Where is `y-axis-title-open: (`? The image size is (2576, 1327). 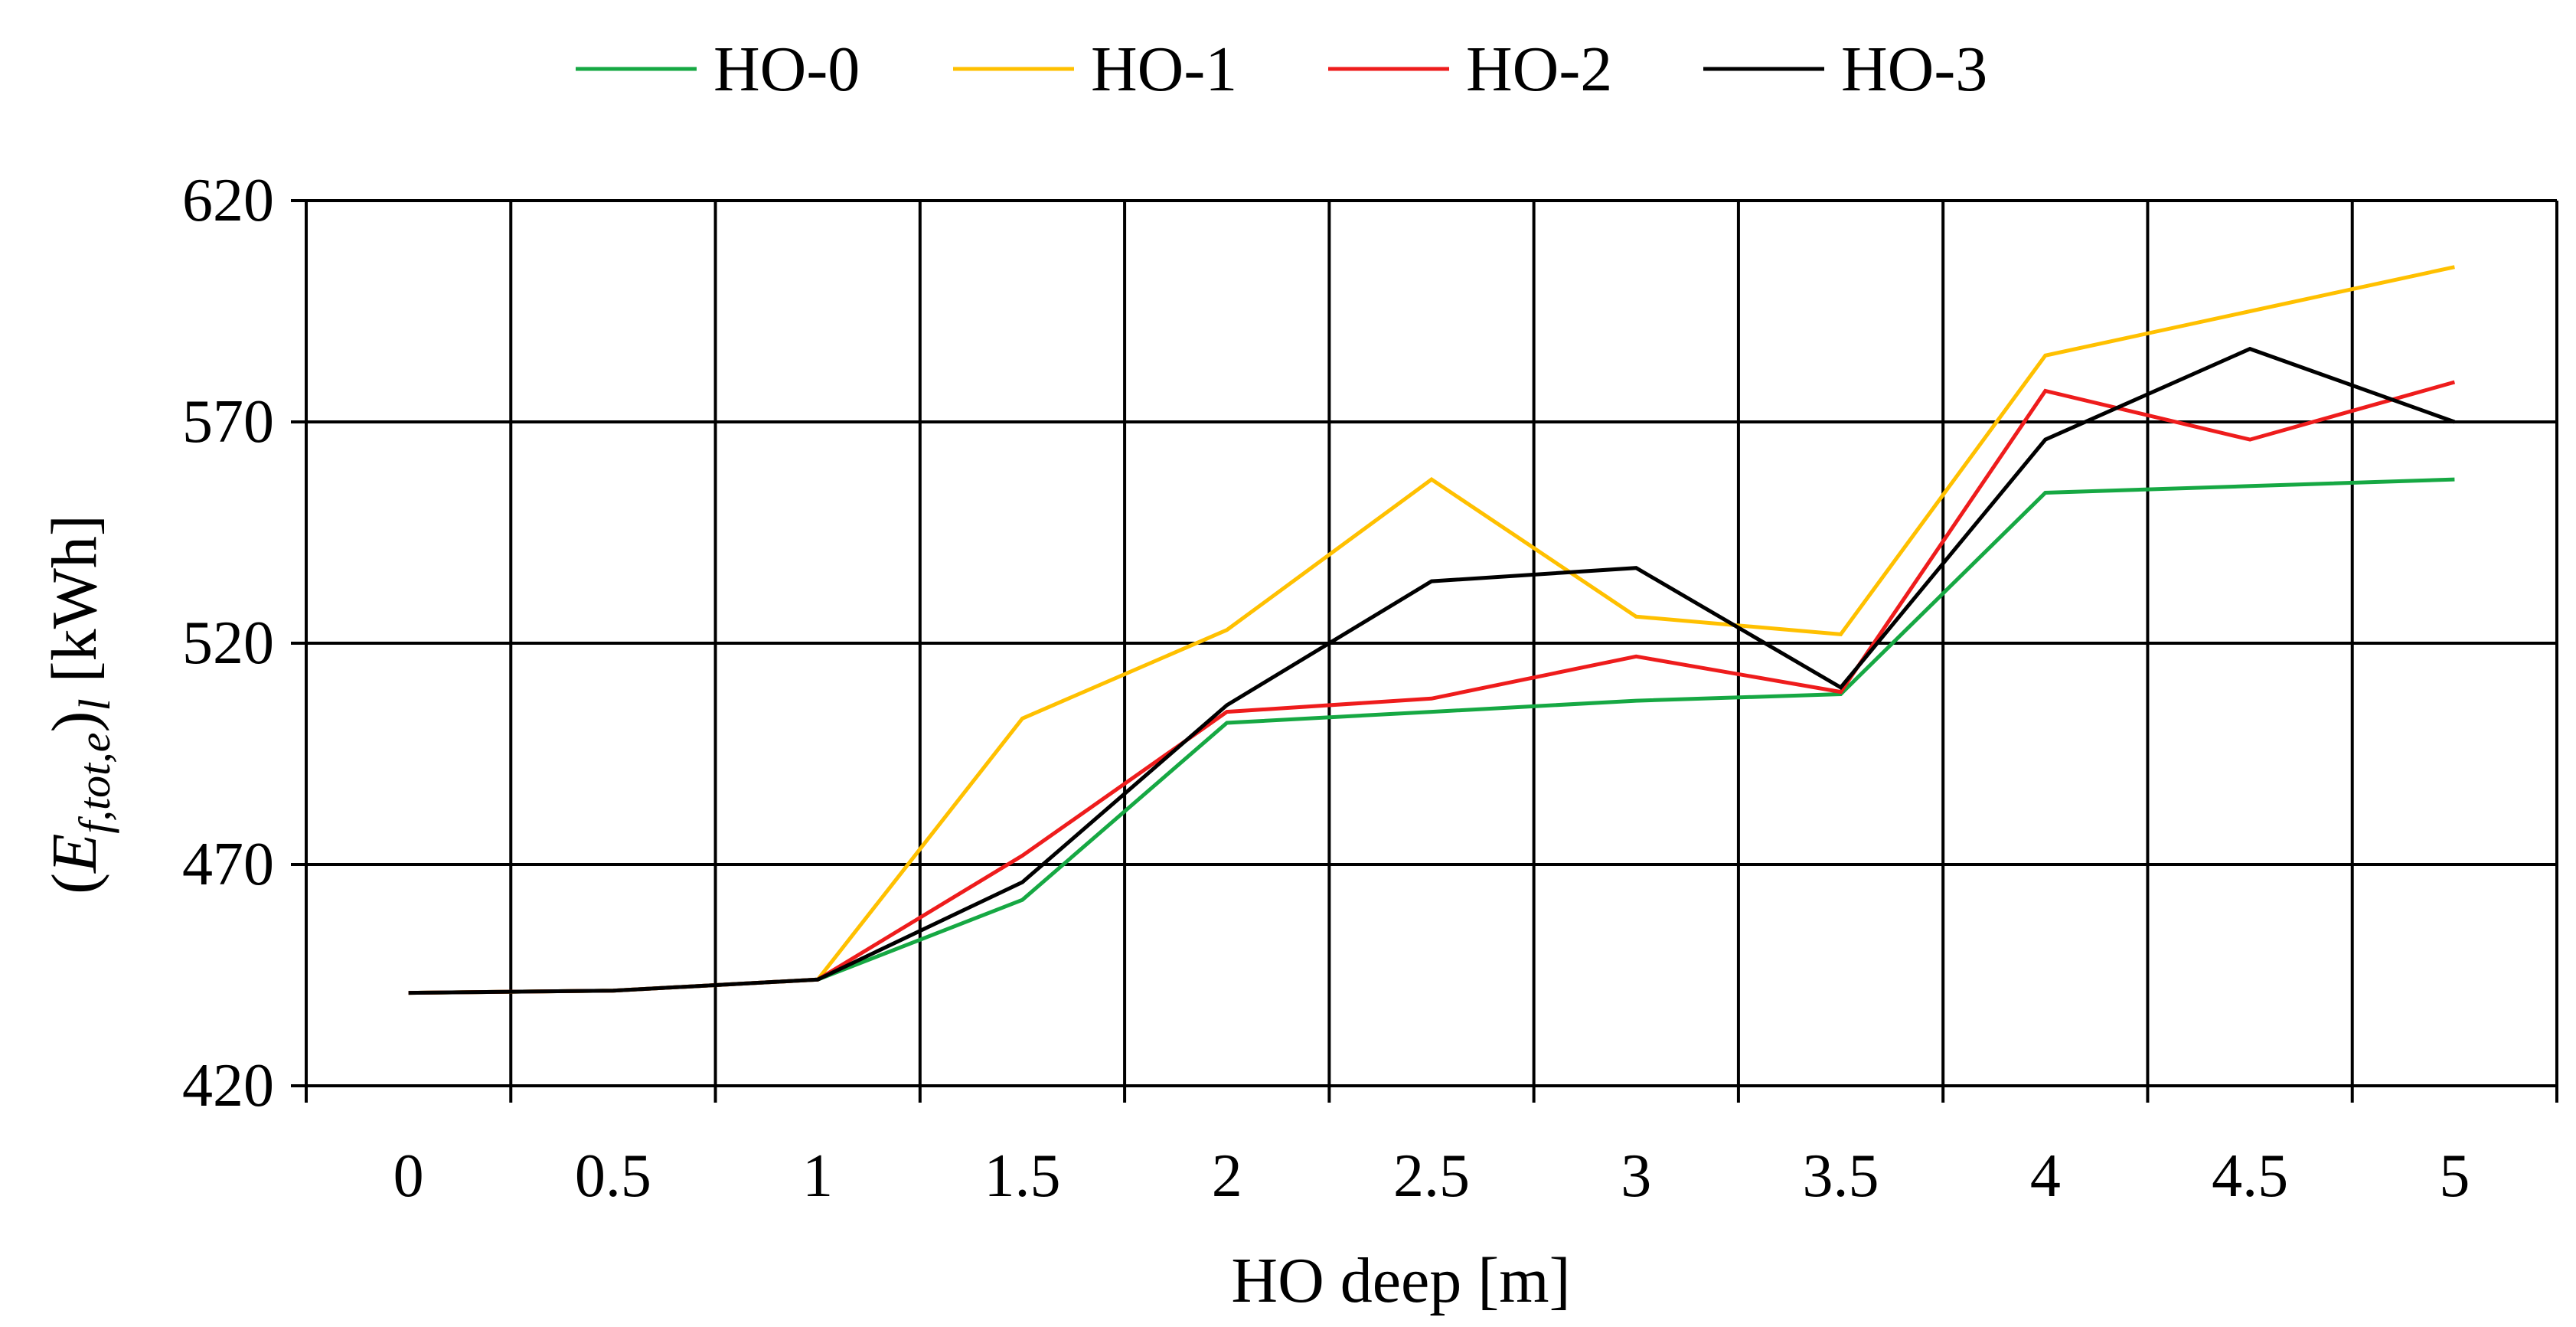
y-axis-title-open: ( is located at coordinates (74, 883).